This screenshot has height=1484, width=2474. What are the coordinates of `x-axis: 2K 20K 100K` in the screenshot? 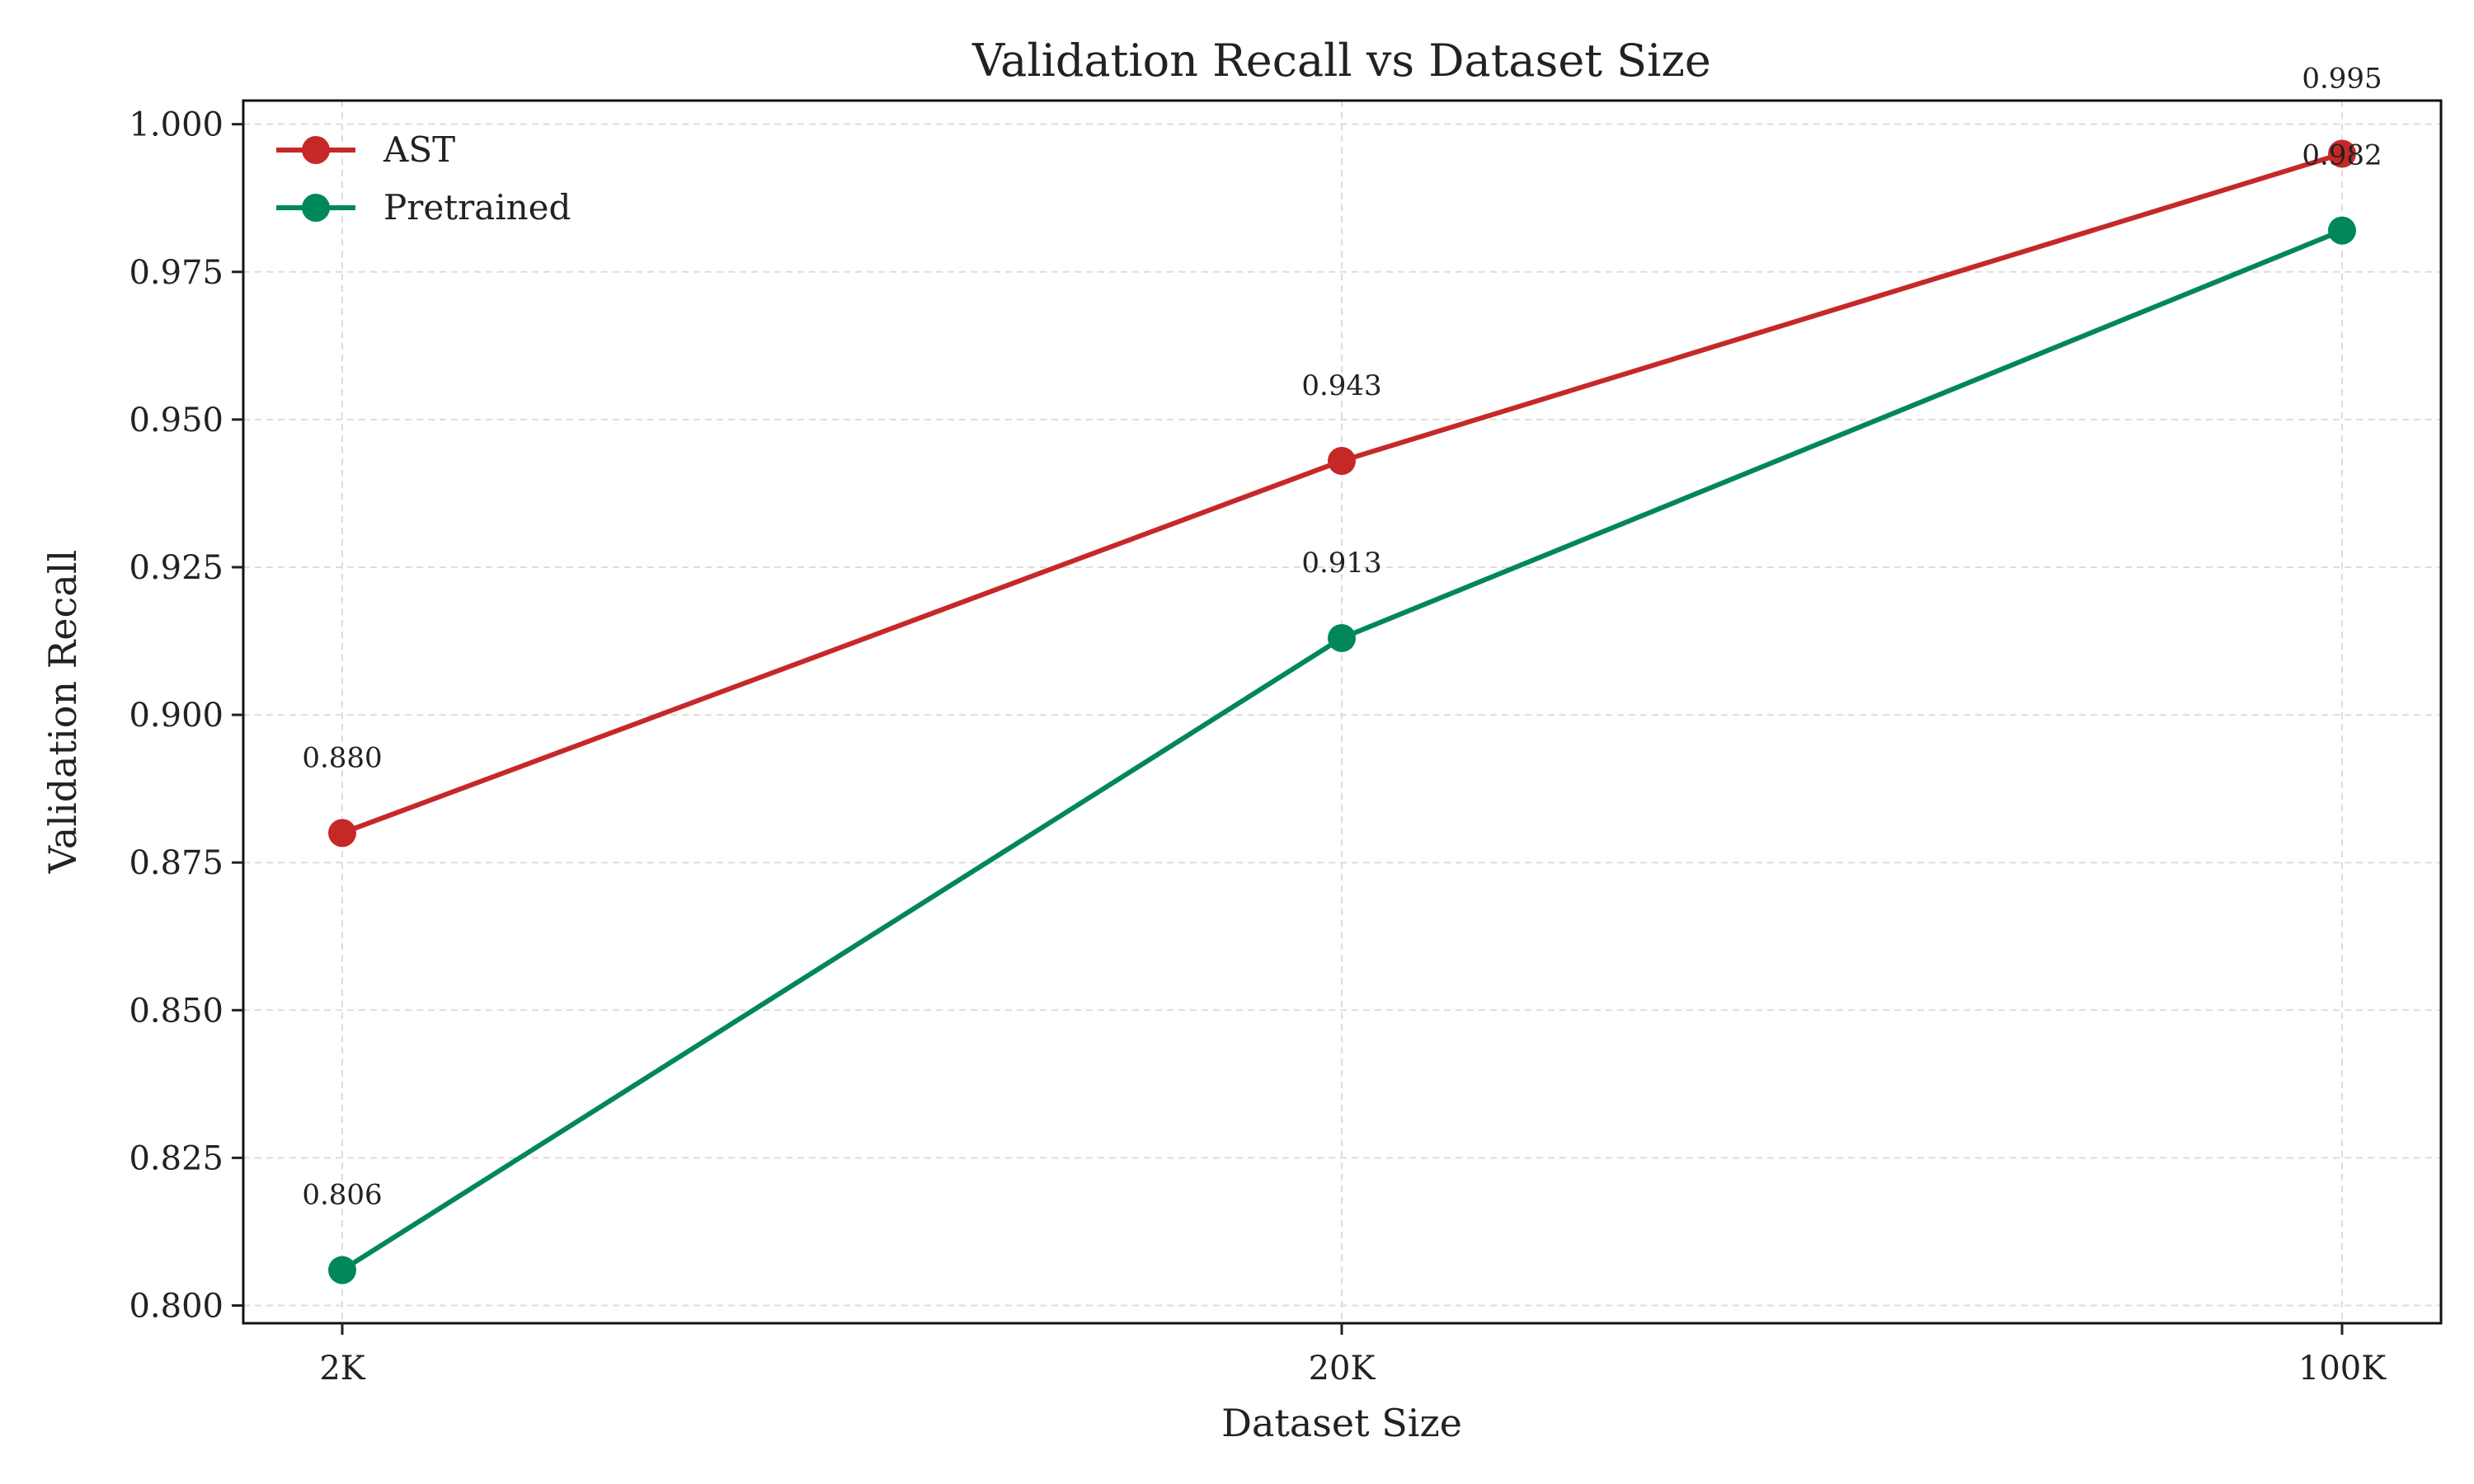 It's located at (1353, 1355).